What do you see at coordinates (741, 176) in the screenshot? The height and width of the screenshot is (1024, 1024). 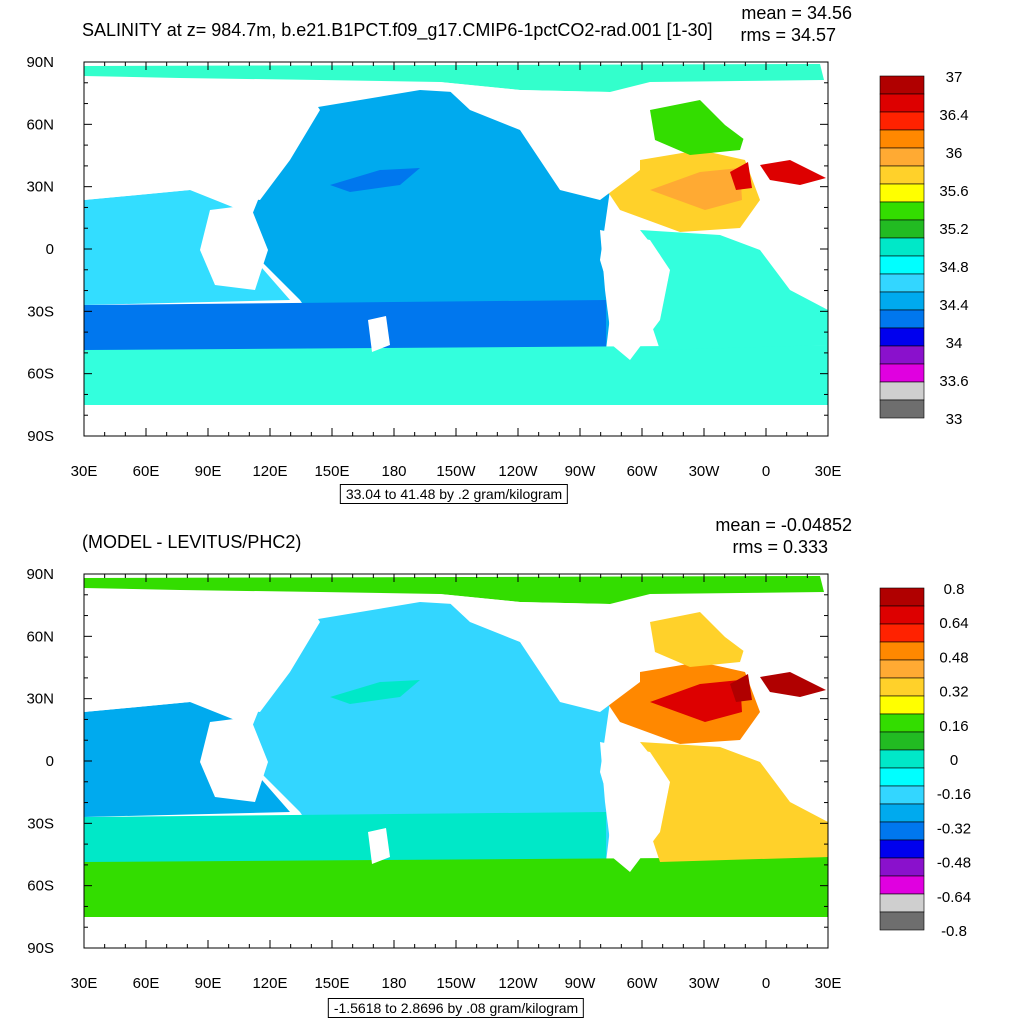 I see `med-outflow` at bounding box center [741, 176].